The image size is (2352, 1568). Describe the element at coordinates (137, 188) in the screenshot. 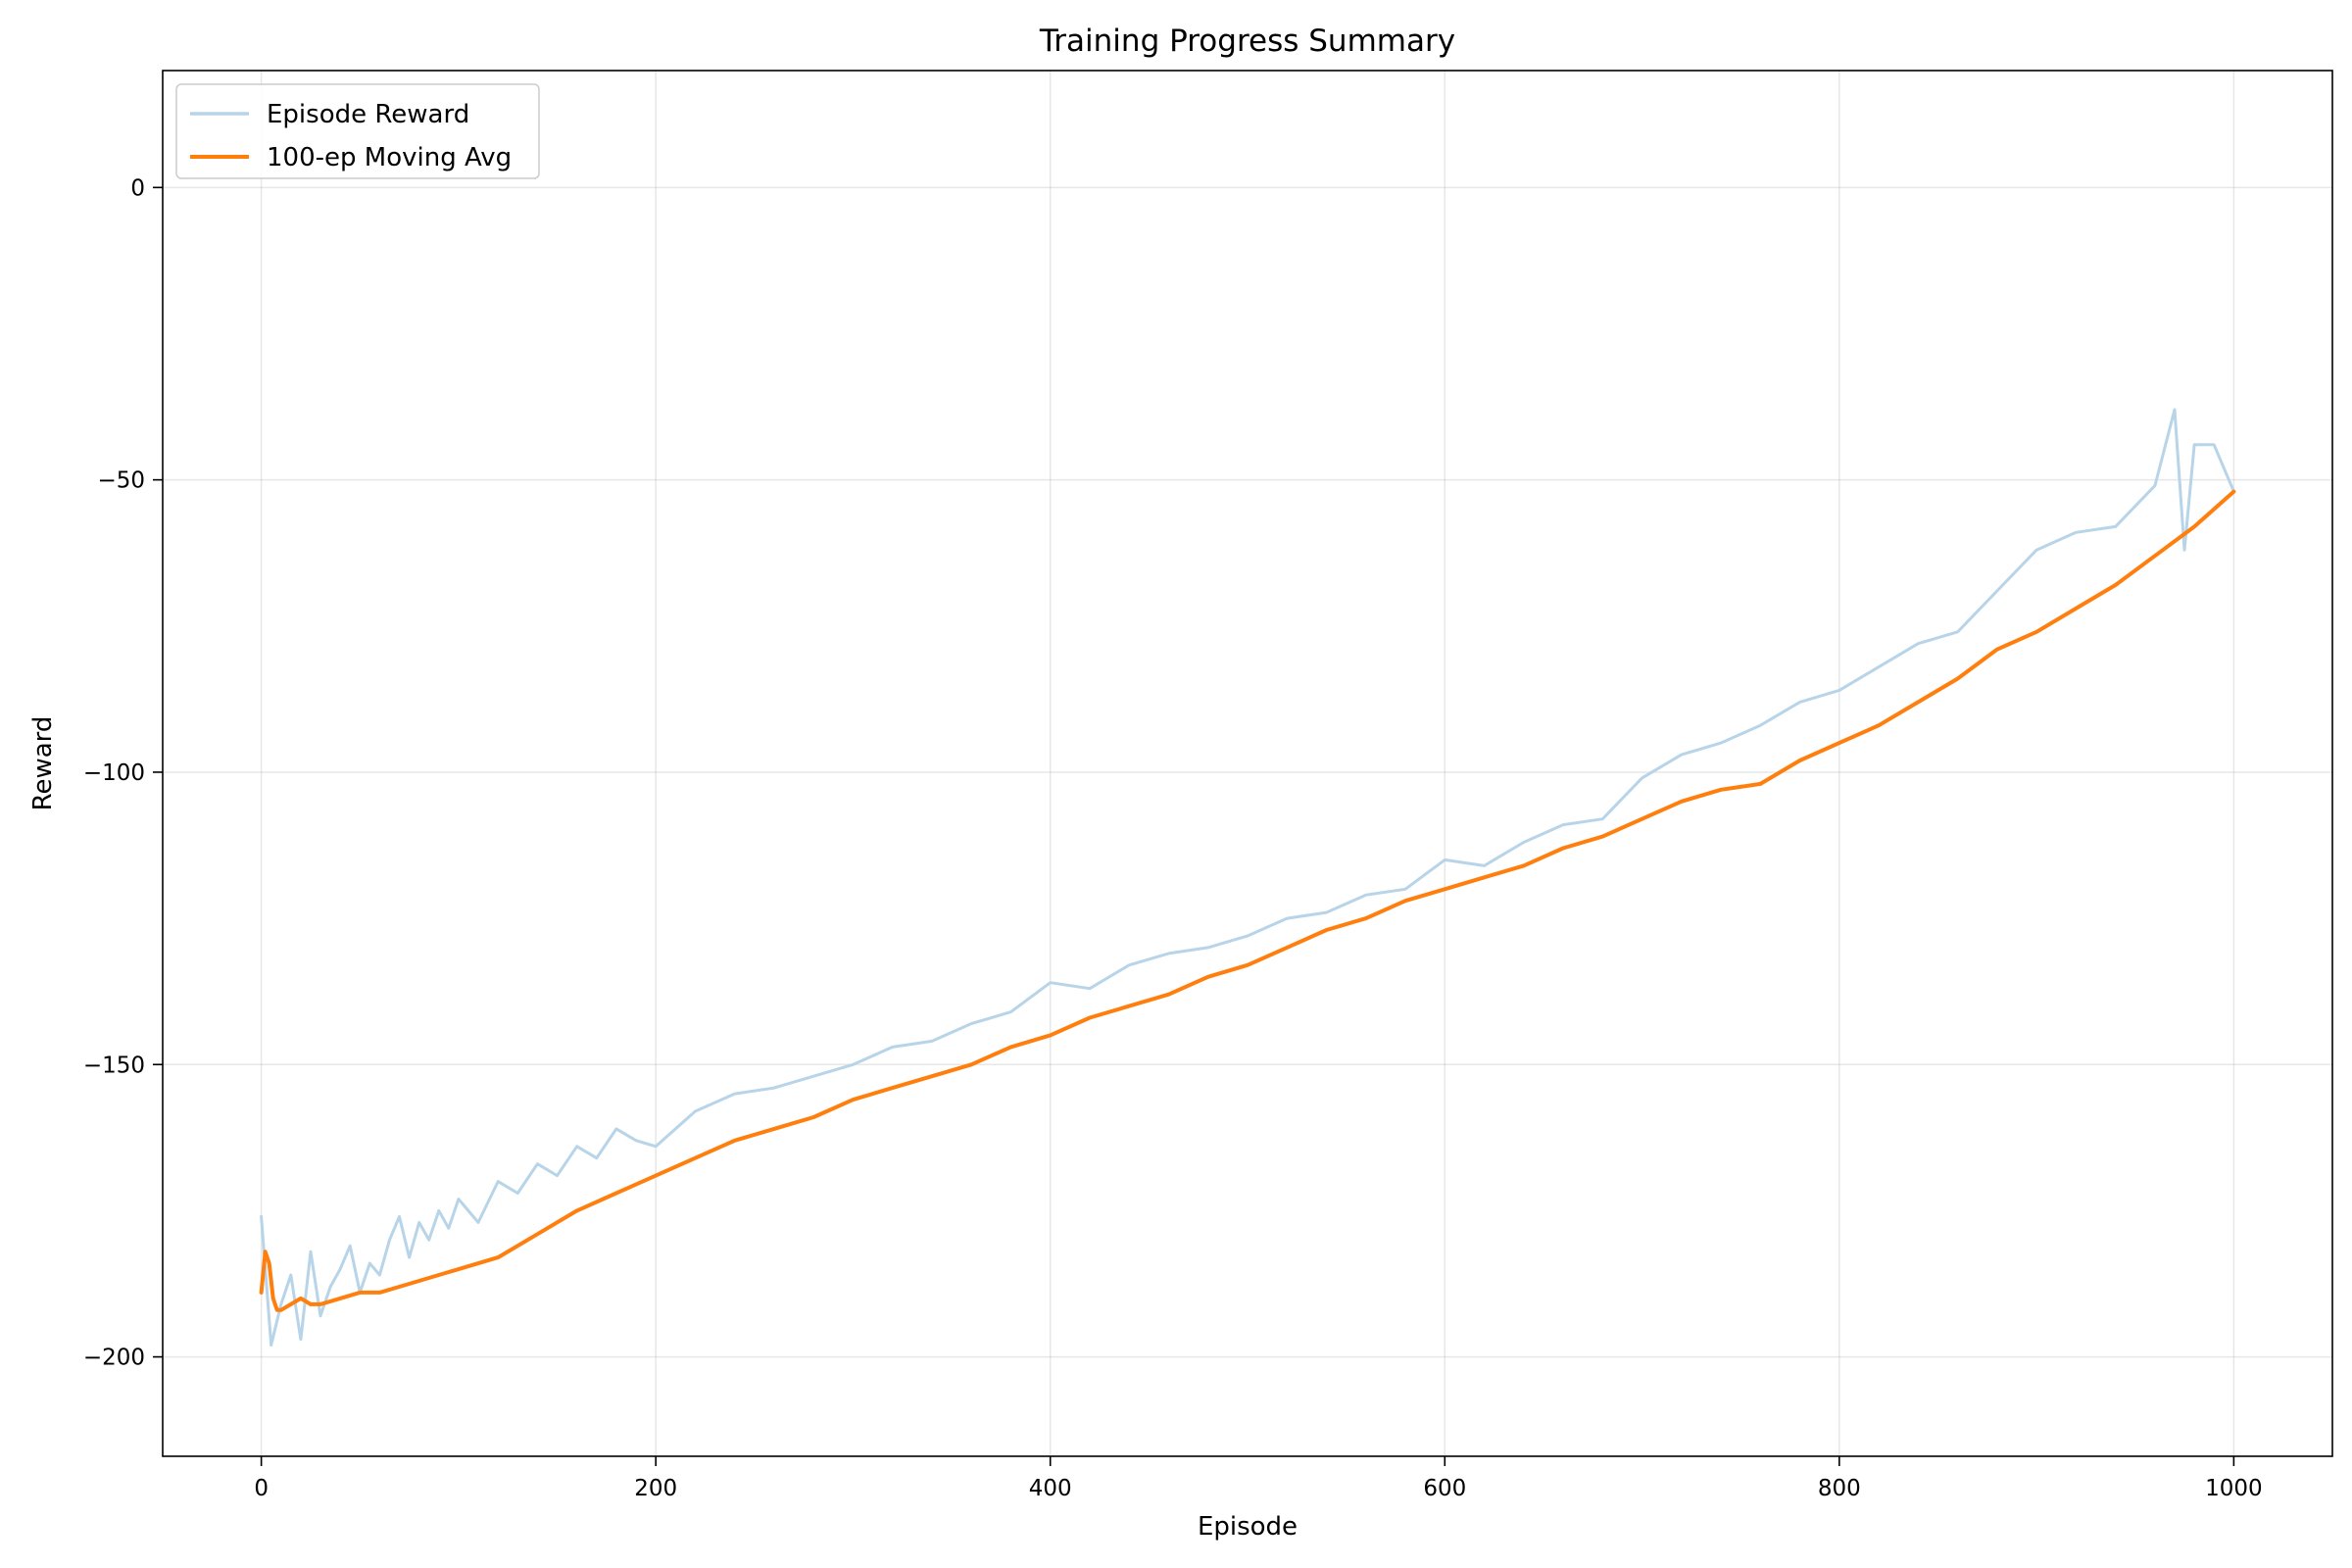

I see `y-tick-label: 0` at that location.